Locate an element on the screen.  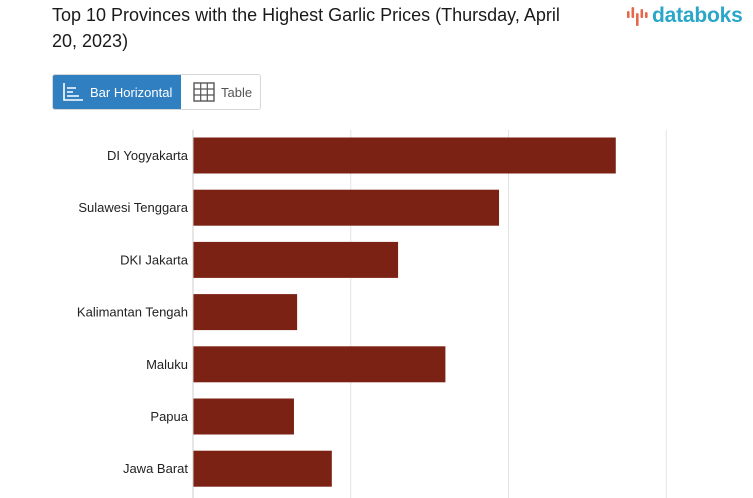
category-label: Papua is located at coordinates (169, 416).